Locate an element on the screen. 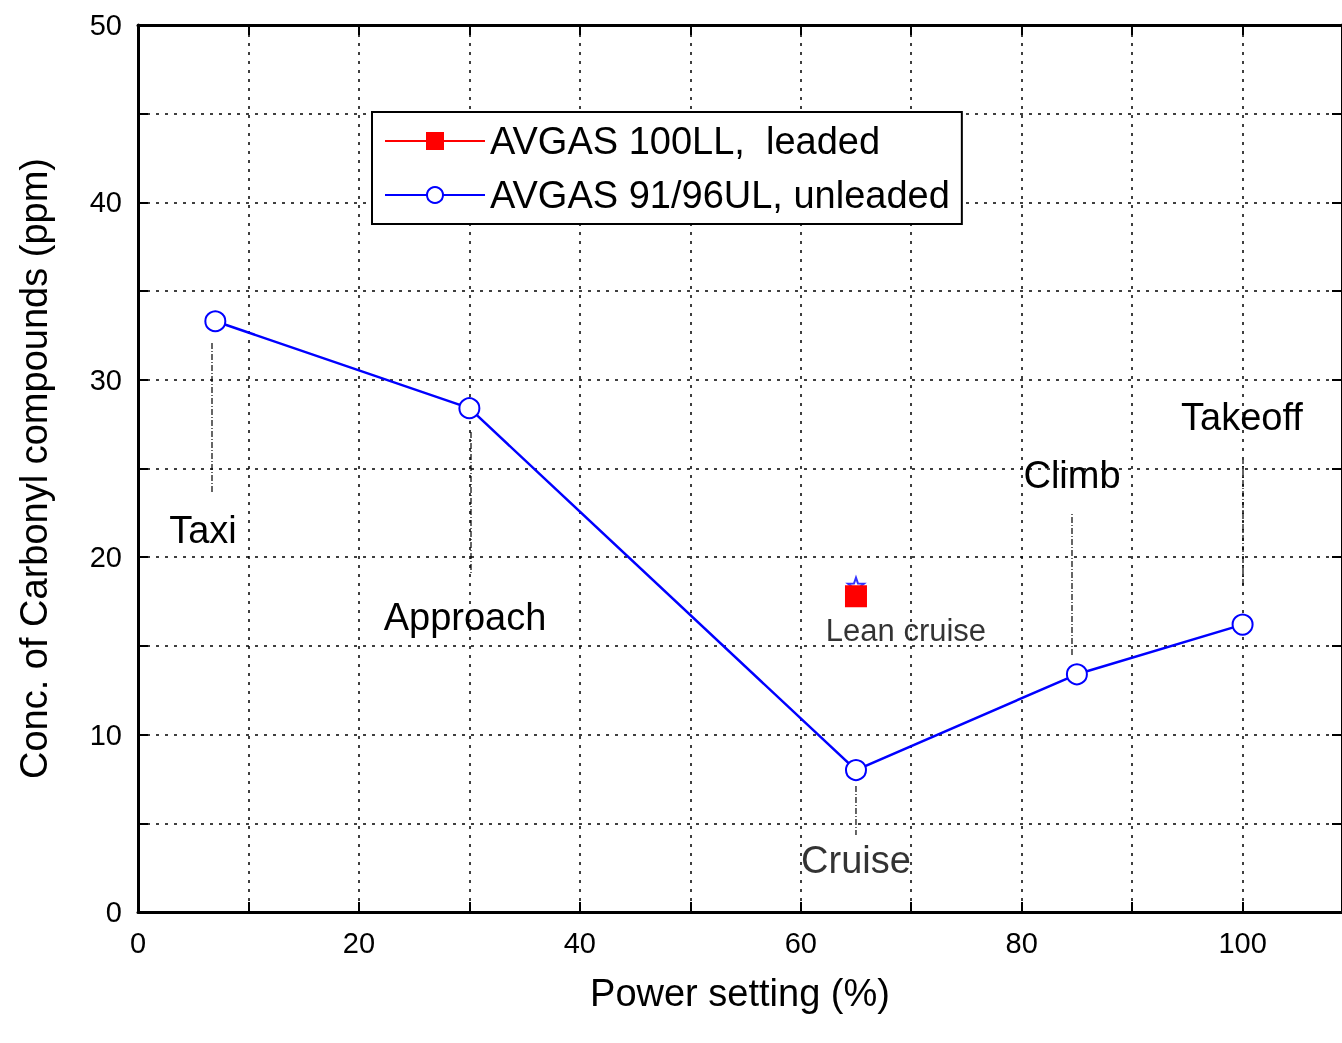 This screenshot has height=1043, width=1342. x-tick-label: 100 is located at coordinates (1242, 942).